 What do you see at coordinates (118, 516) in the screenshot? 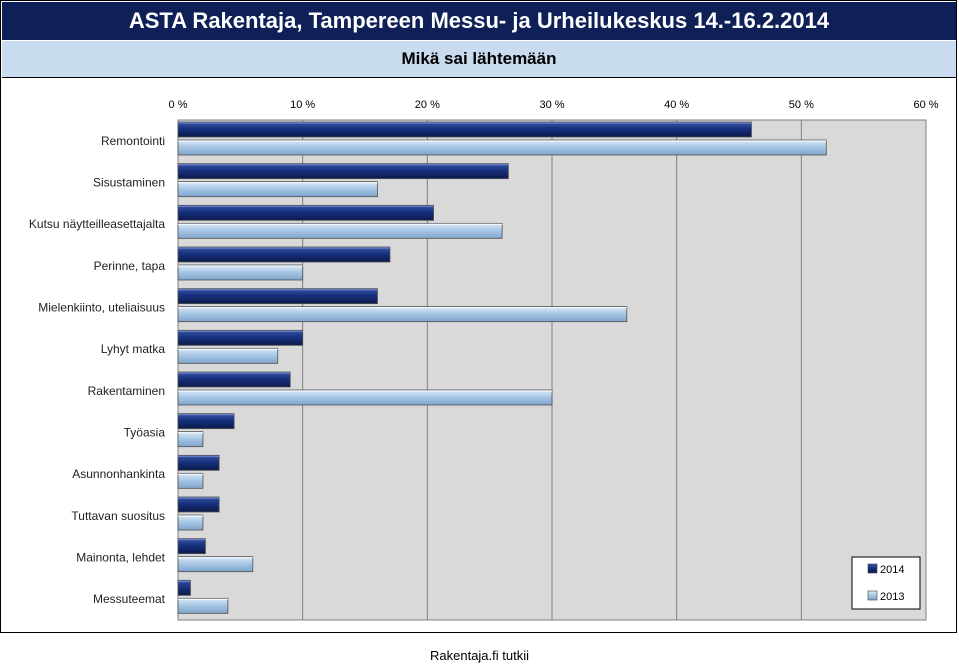
I see `category-label: Tuttavan suositus` at bounding box center [118, 516].